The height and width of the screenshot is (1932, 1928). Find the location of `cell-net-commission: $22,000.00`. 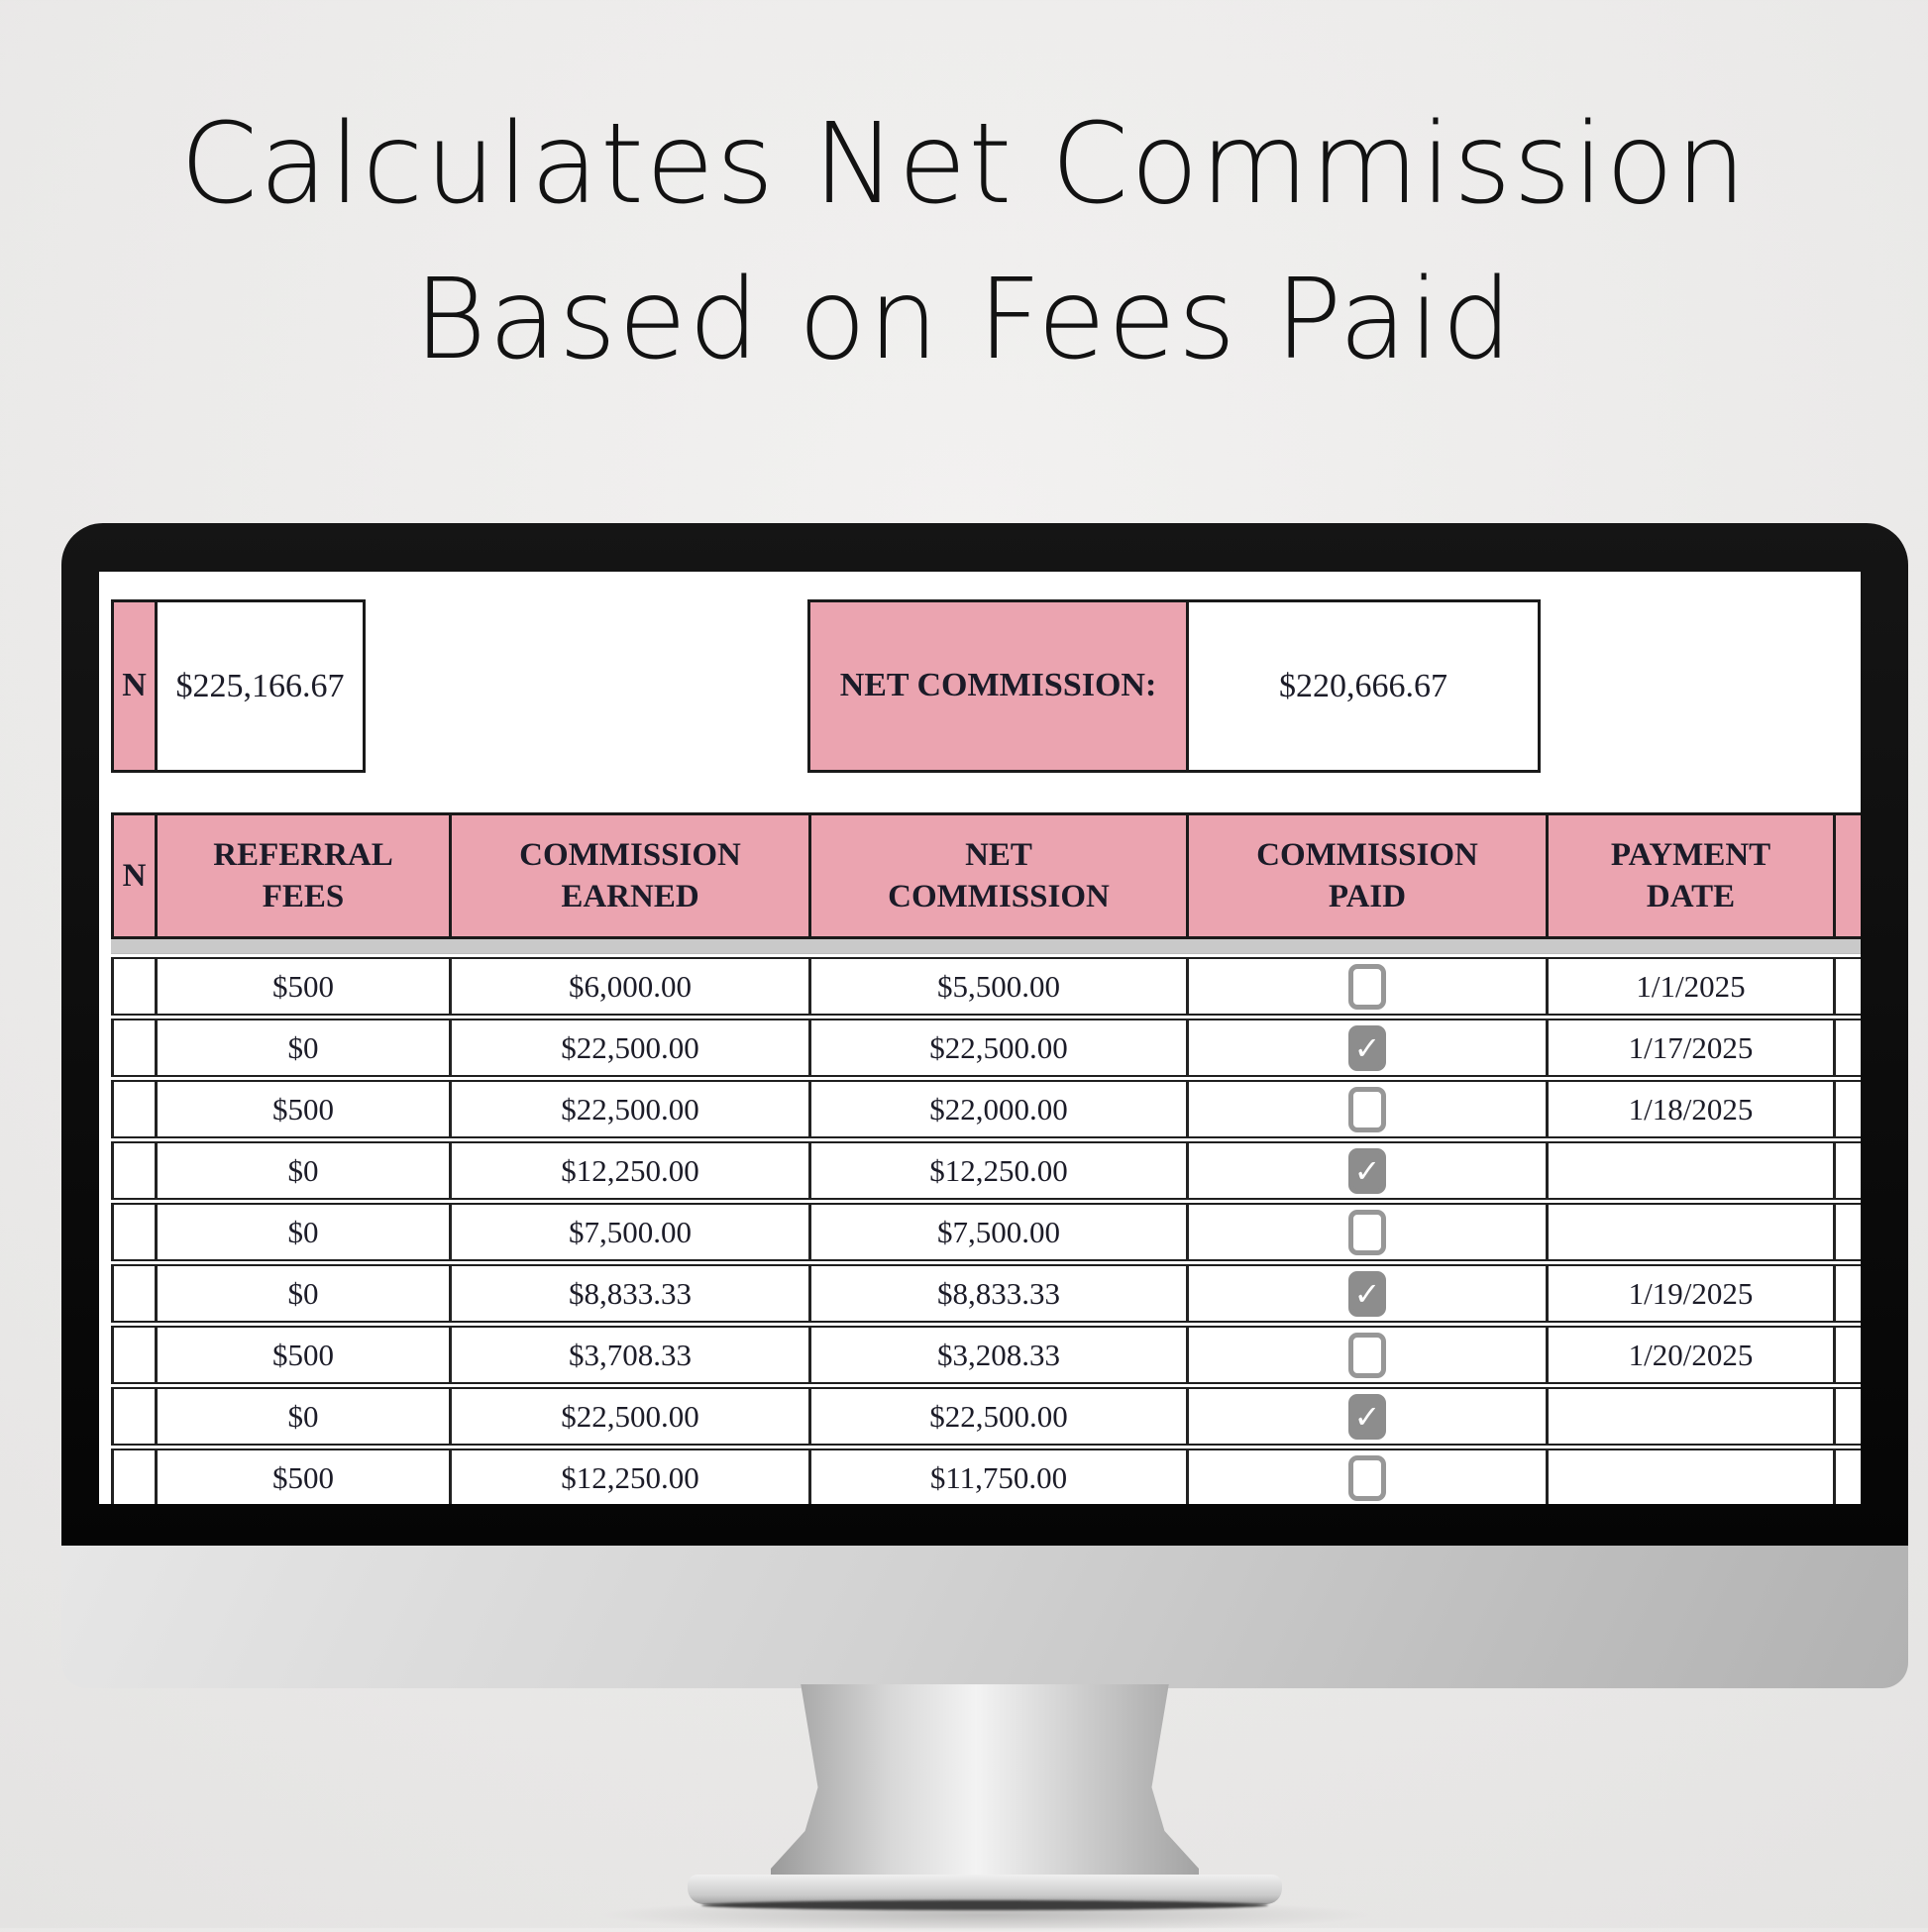

cell-net-commission: $22,000.00 is located at coordinates (997, 1109).